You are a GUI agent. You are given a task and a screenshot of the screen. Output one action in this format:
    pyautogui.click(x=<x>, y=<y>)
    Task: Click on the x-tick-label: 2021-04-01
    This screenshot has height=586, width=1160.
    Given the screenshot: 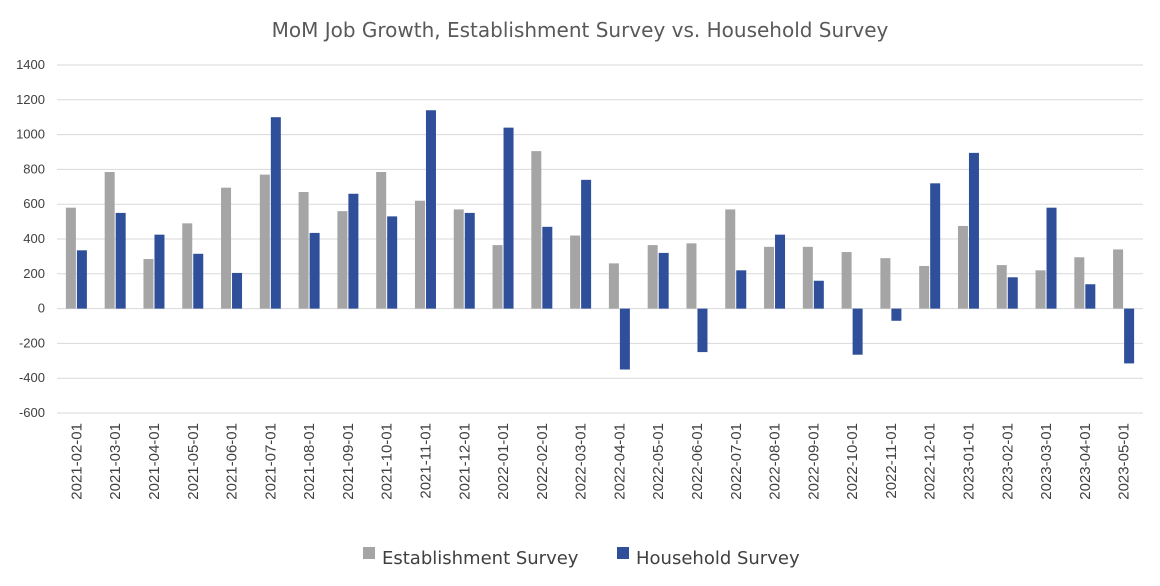 What is the action you would take?
    pyautogui.click(x=154, y=461)
    